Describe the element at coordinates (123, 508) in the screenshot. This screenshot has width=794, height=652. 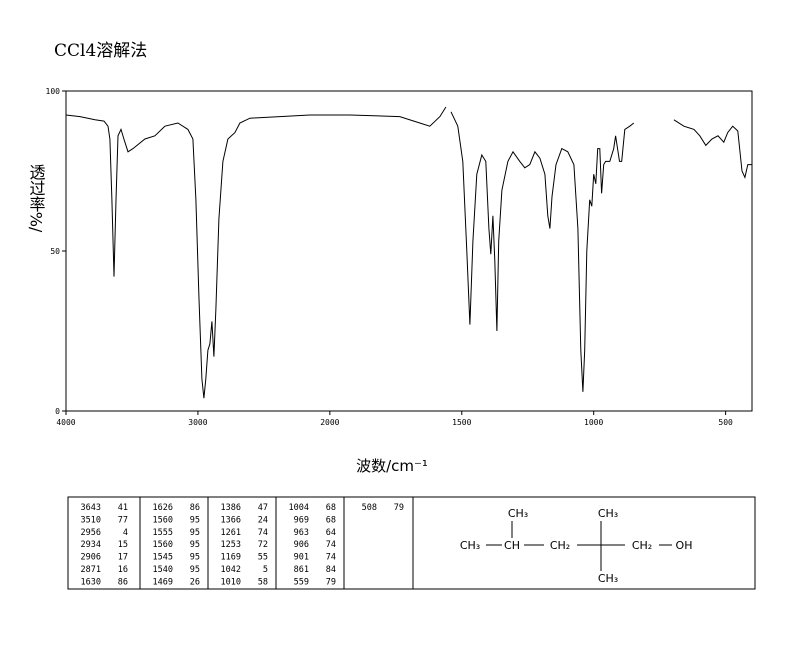
I see `peak-transmittance: 41` at that location.